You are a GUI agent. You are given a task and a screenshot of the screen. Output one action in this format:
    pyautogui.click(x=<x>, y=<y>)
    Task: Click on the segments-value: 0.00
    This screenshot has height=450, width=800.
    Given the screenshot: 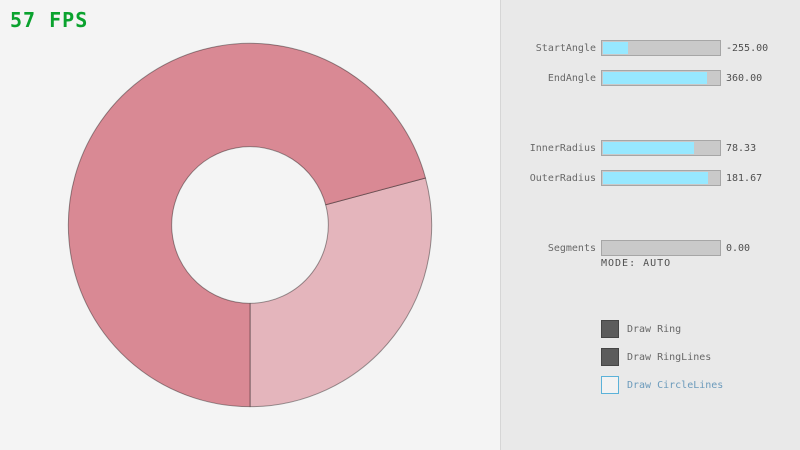 What is the action you would take?
    pyautogui.click(x=738, y=248)
    